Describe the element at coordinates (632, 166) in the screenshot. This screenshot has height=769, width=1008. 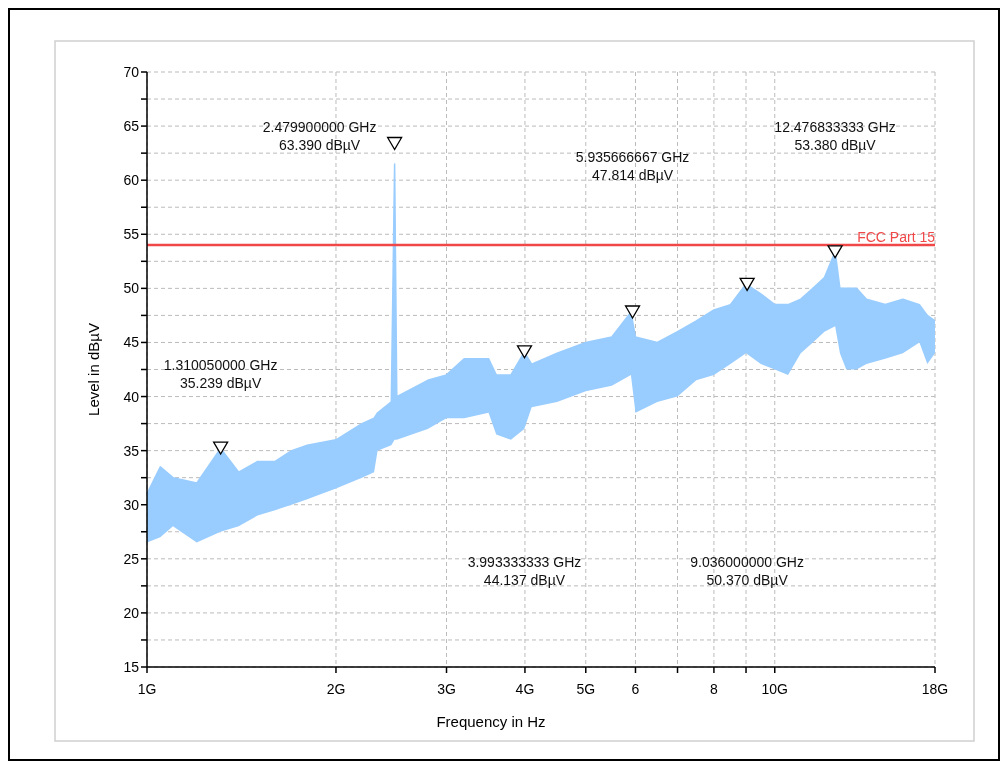
I see `annotation: 5.935666667 GHz 47.814 dBµV` at that location.